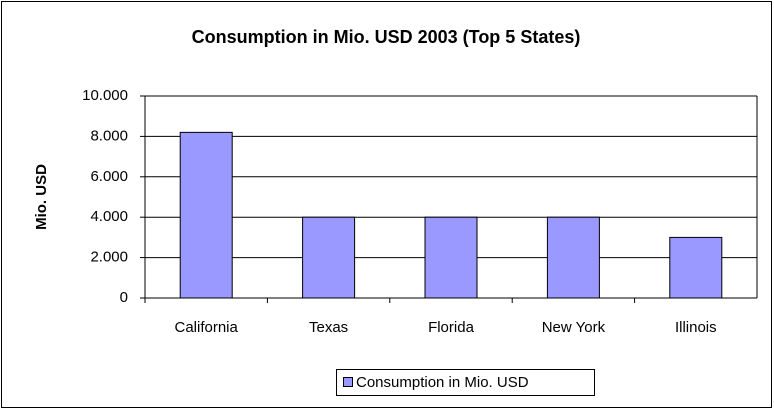  Describe the element at coordinates (109, 216) in the screenshot. I see `y-tick-label: 4.000` at that location.